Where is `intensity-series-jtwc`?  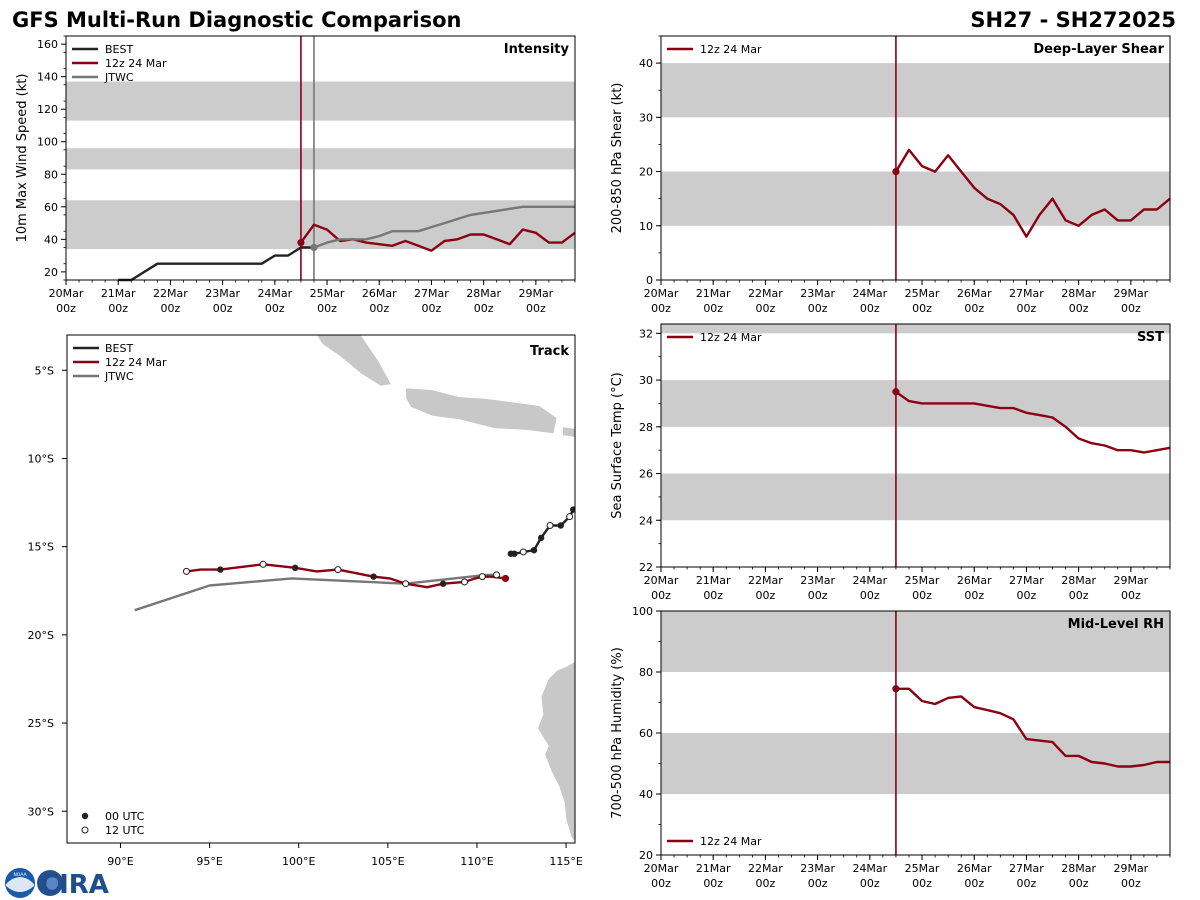
intensity-series-jtwc is located at coordinates (444, 227).